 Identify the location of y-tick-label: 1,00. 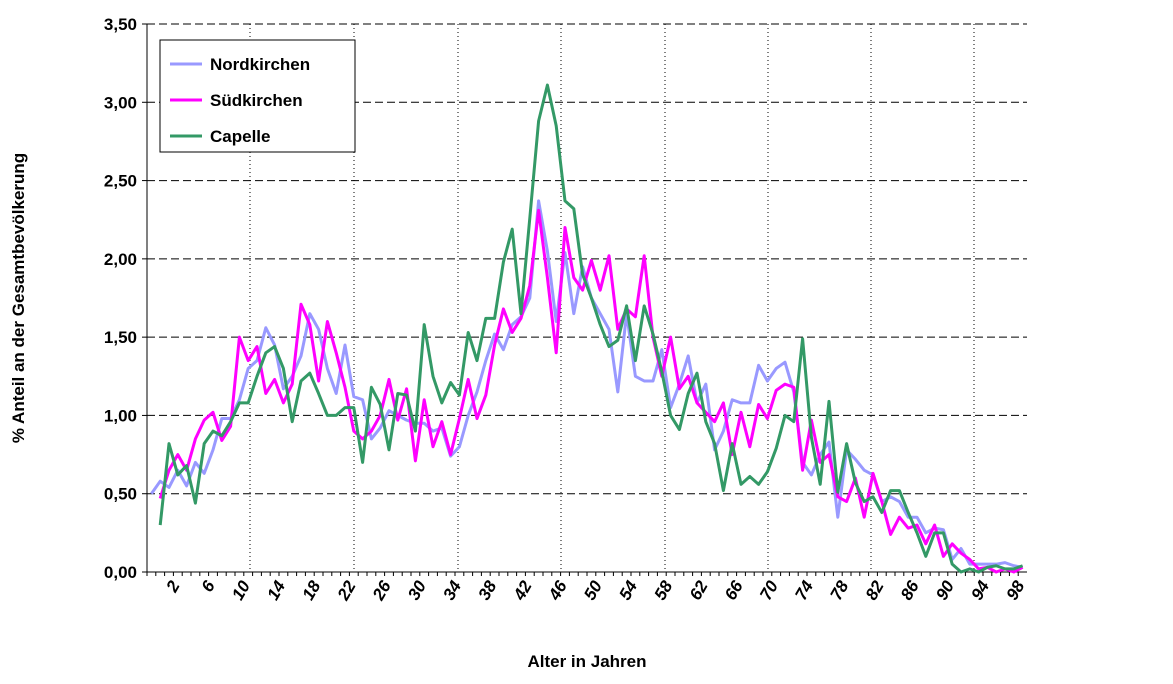
(120, 415).